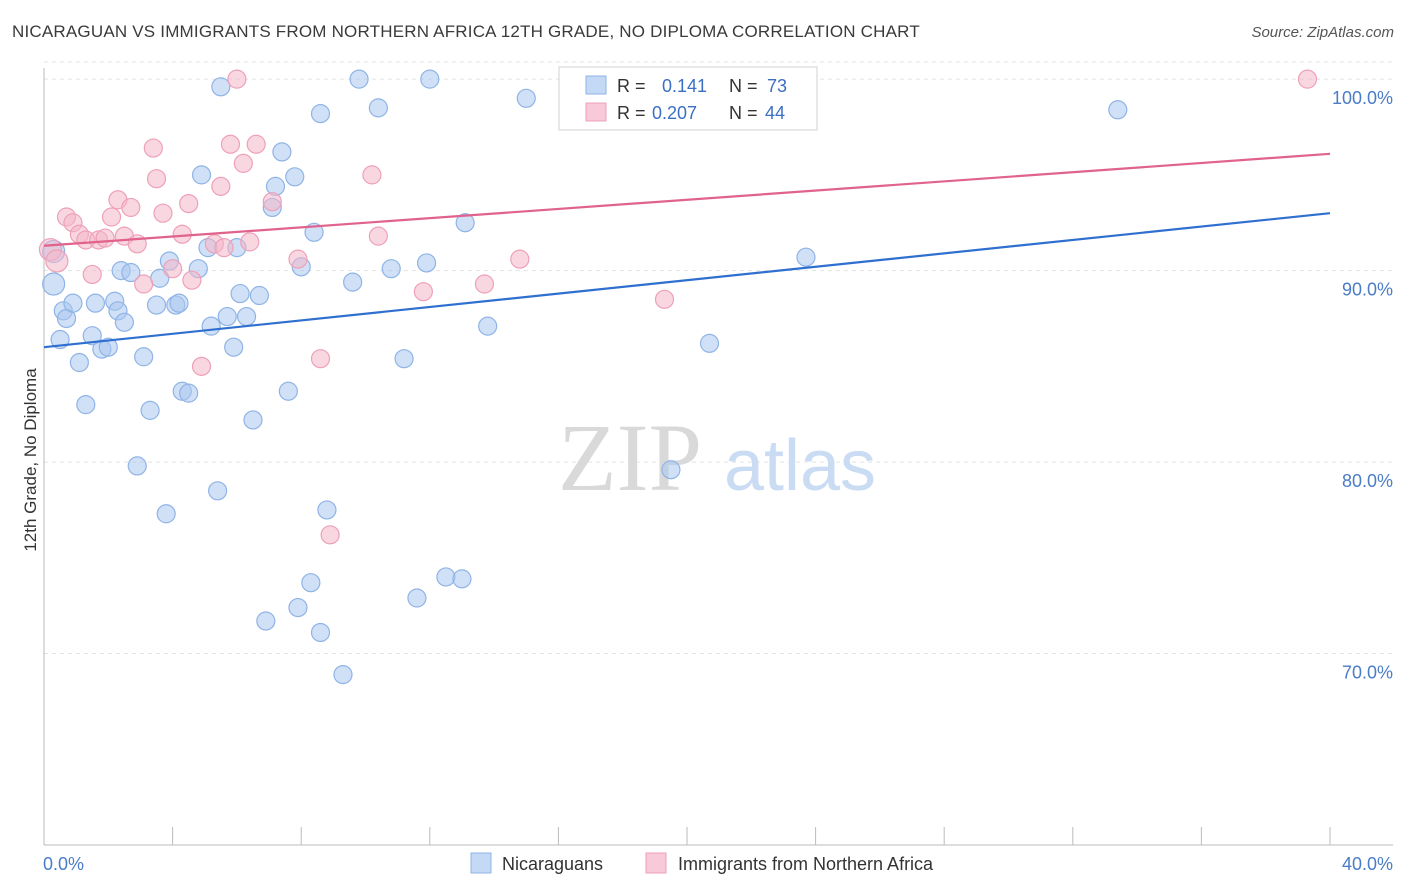  What do you see at coordinates (596, 112) in the screenshot?
I see `legend-swatch-immigrants` at bounding box center [596, 112].